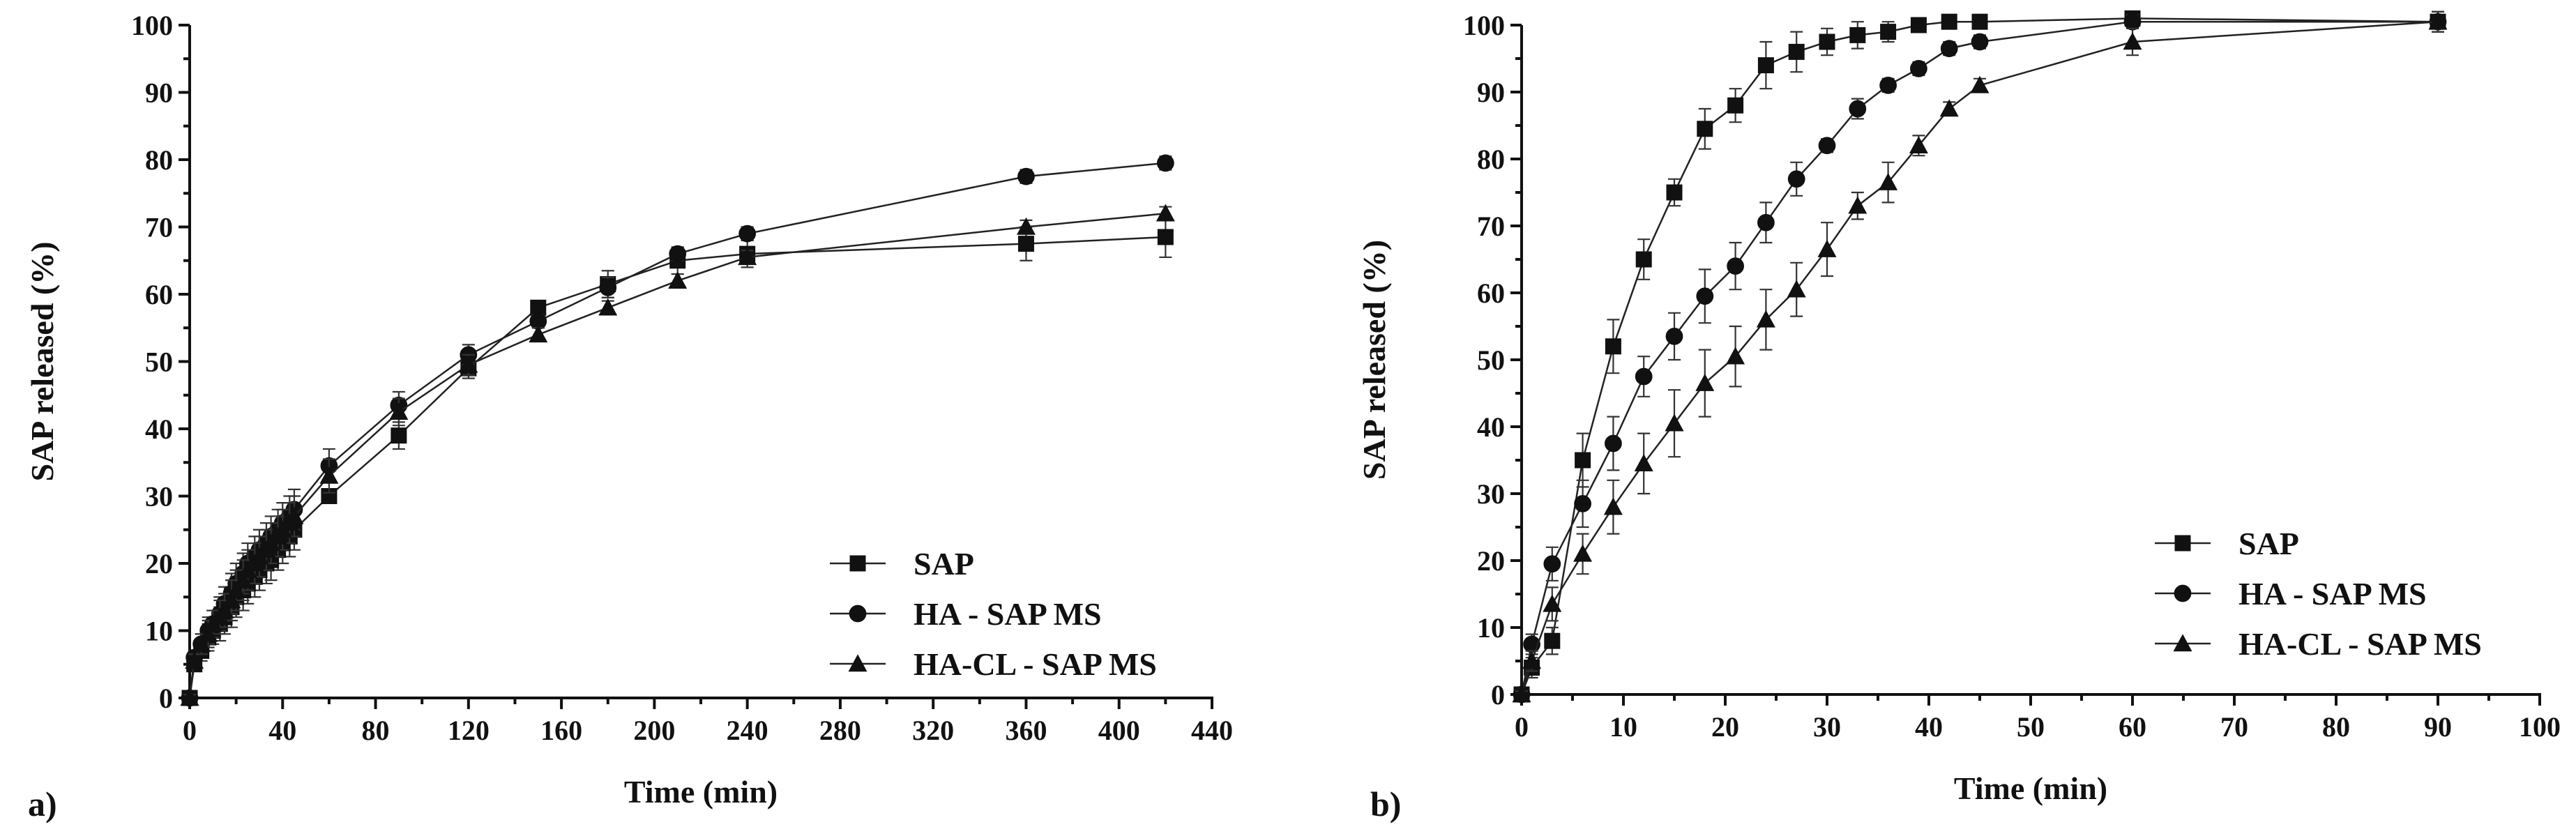 The height and width of the screenshot is (836, 2576). I want to click on x-tick-label: 10, so click(1623, 727).